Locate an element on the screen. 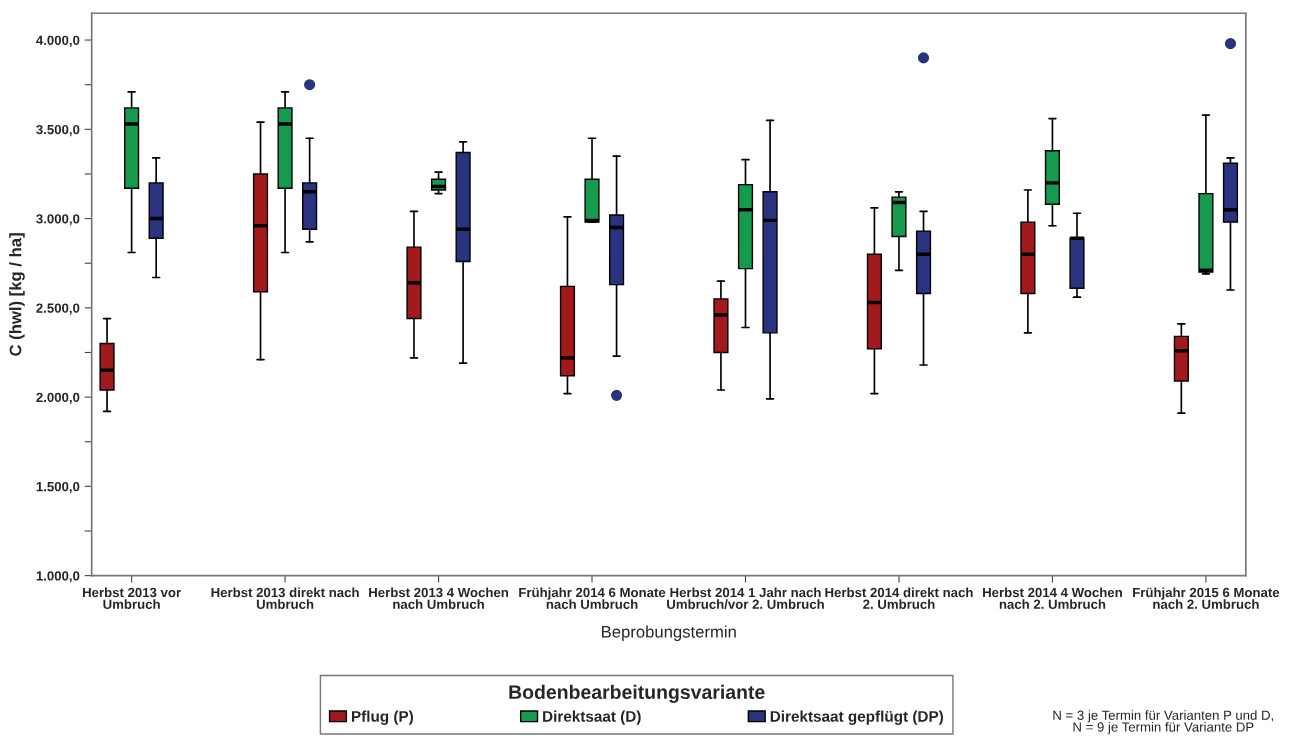  y-tick-label: 1.500,0 is located at coordinates (58, 487).